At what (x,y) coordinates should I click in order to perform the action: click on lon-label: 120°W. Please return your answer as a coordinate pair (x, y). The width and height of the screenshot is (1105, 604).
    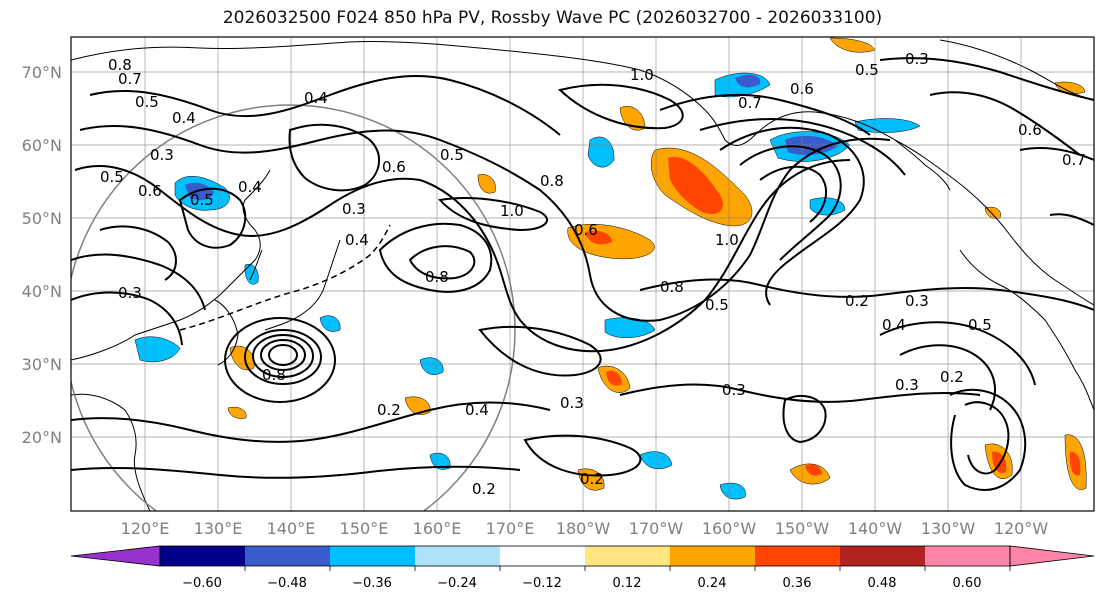
    Looking at the image, I should click on (1021, 528).